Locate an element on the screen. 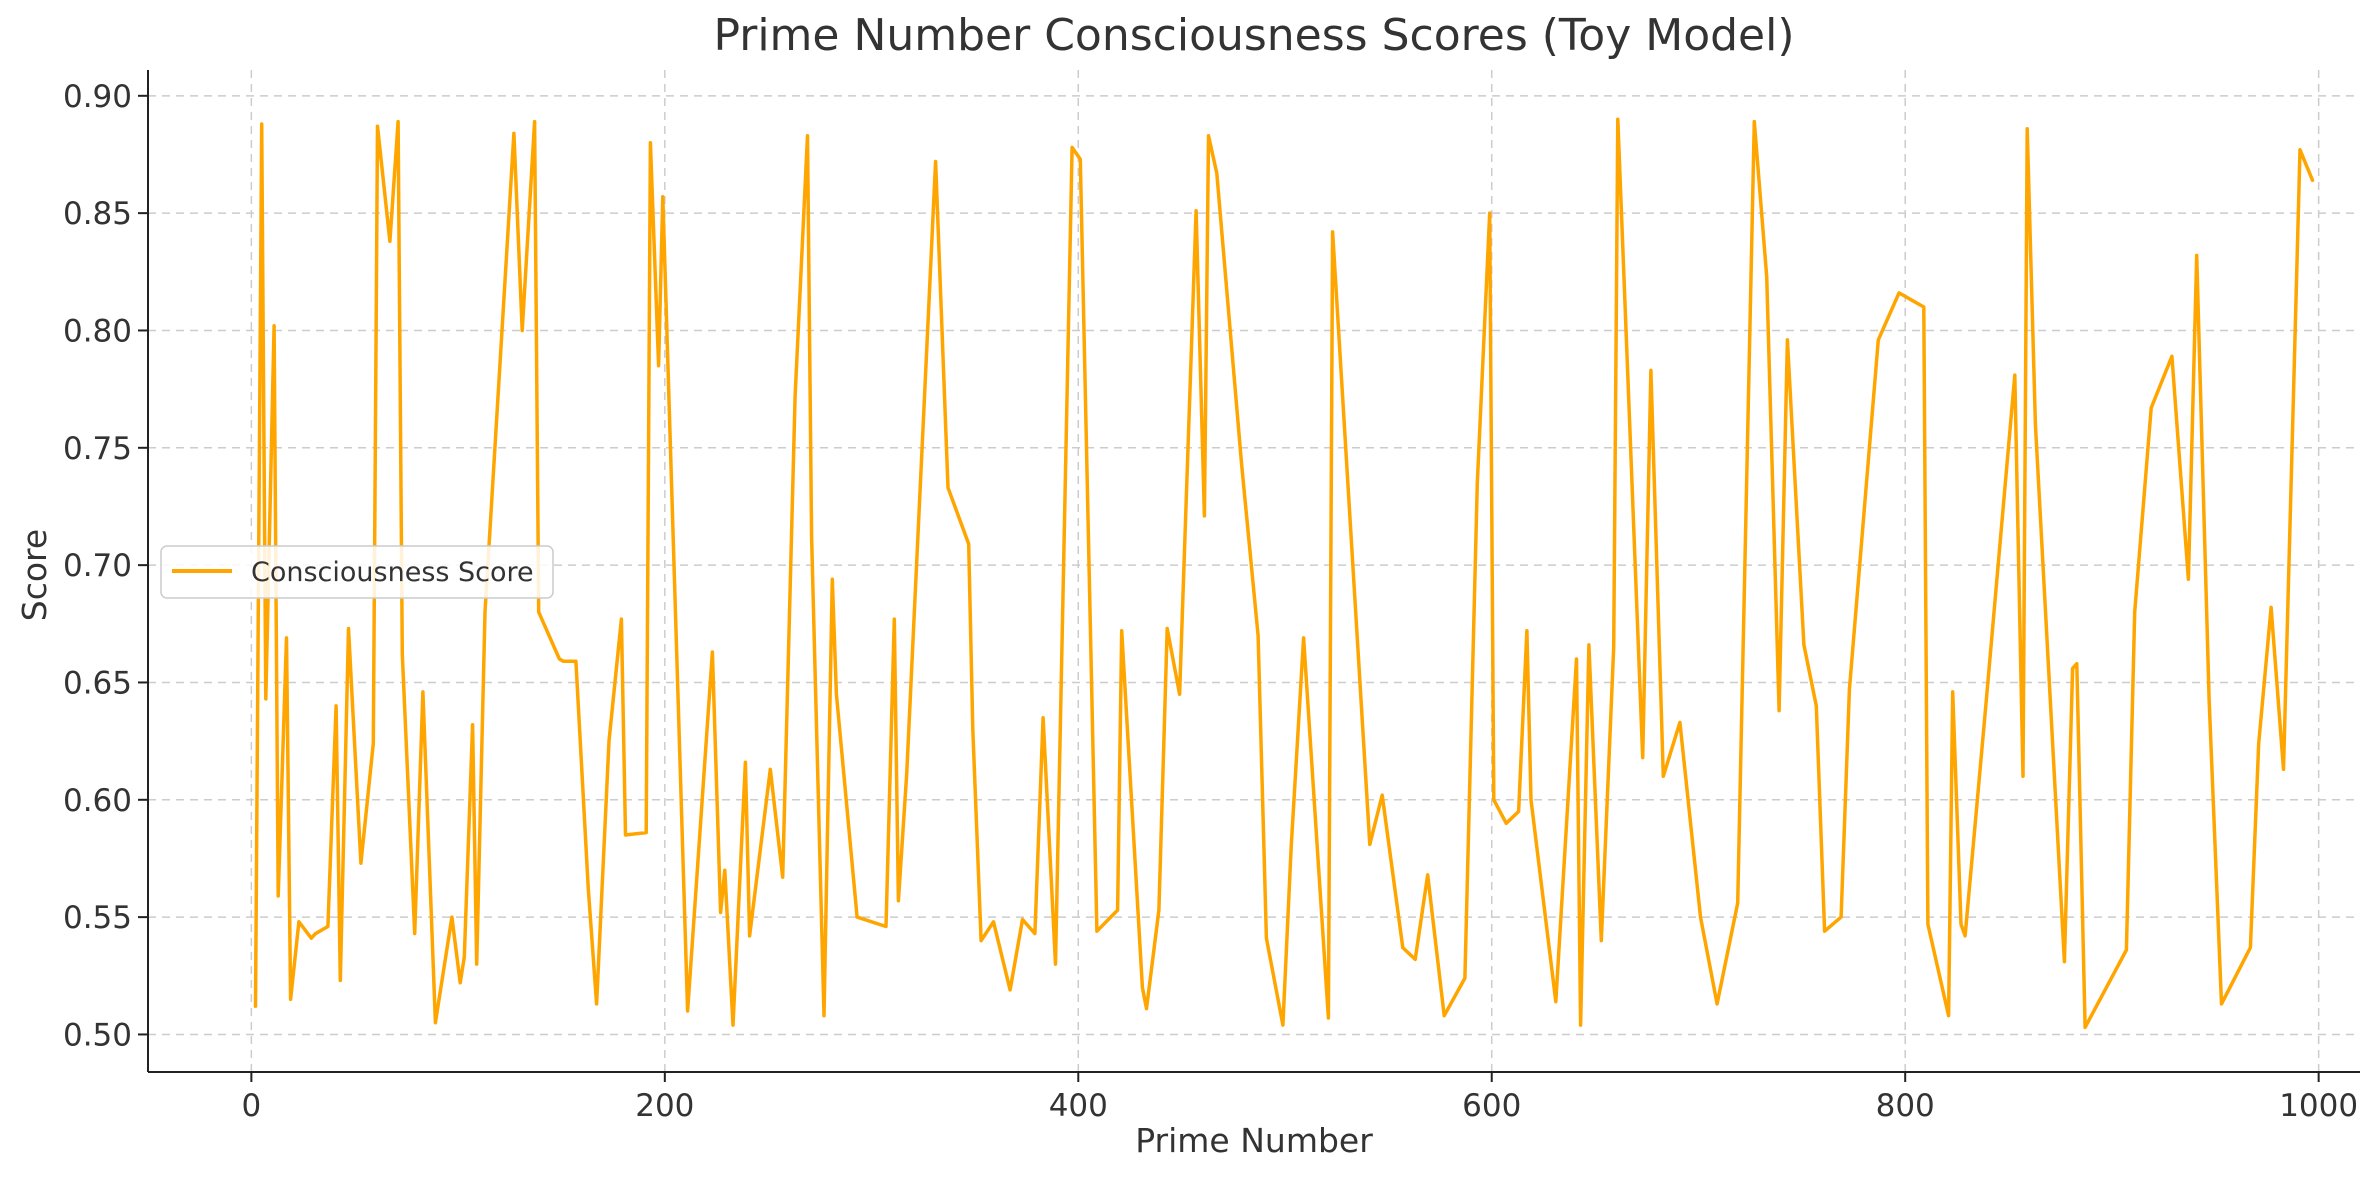  y-axis-label: Score is located at coordinates (34, 575).